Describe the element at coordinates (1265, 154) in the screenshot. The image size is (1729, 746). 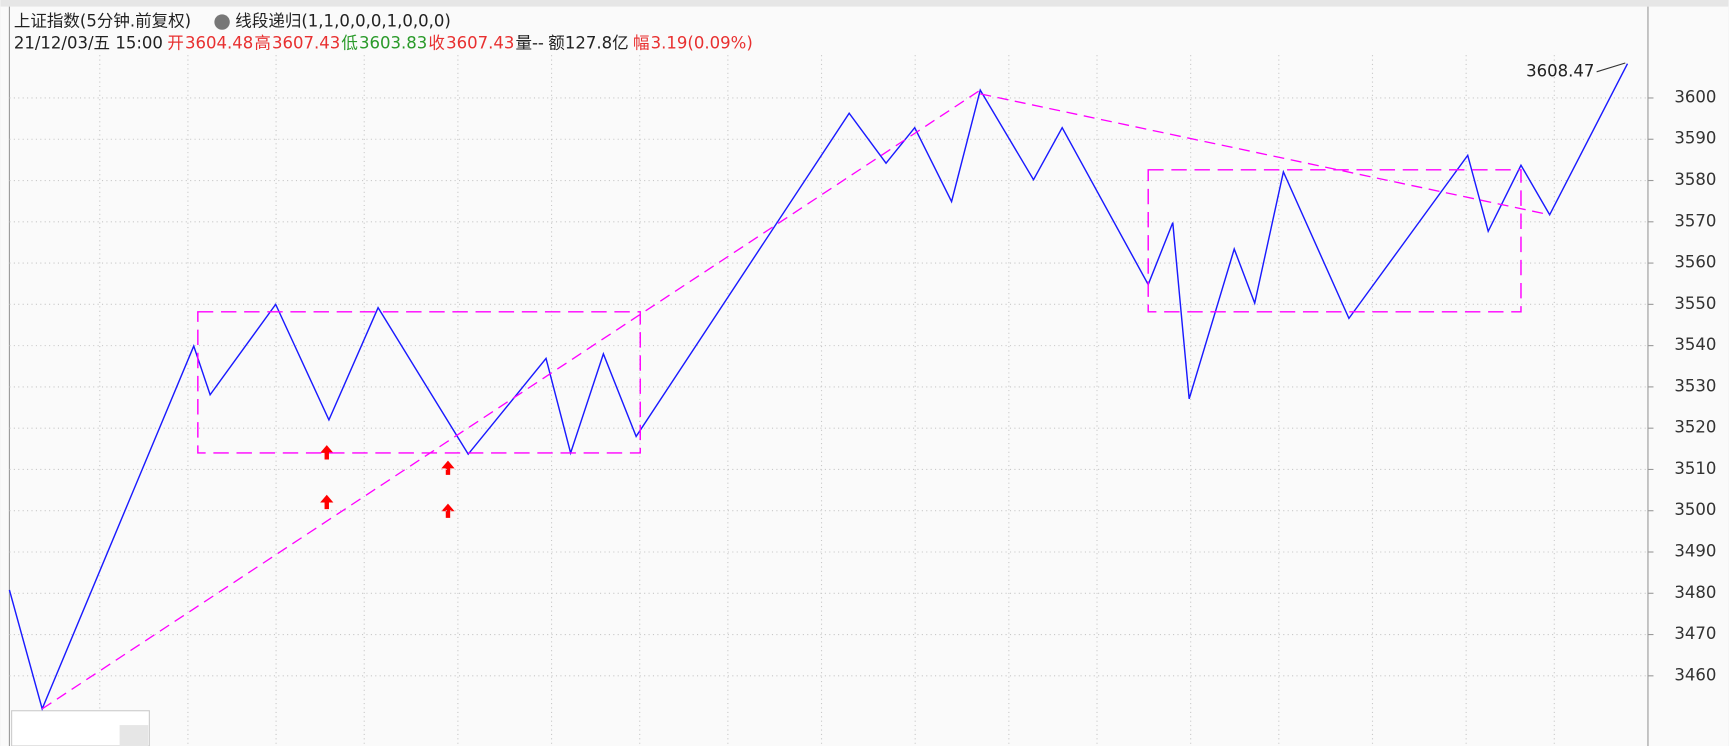
I see `trend-line` at that location.